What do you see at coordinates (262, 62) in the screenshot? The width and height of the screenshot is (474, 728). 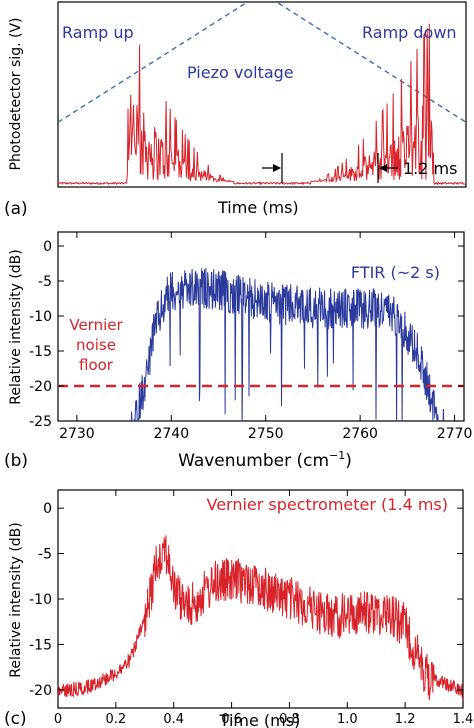 I see `piezo-voltage-line` at bounding box center [262, 62].